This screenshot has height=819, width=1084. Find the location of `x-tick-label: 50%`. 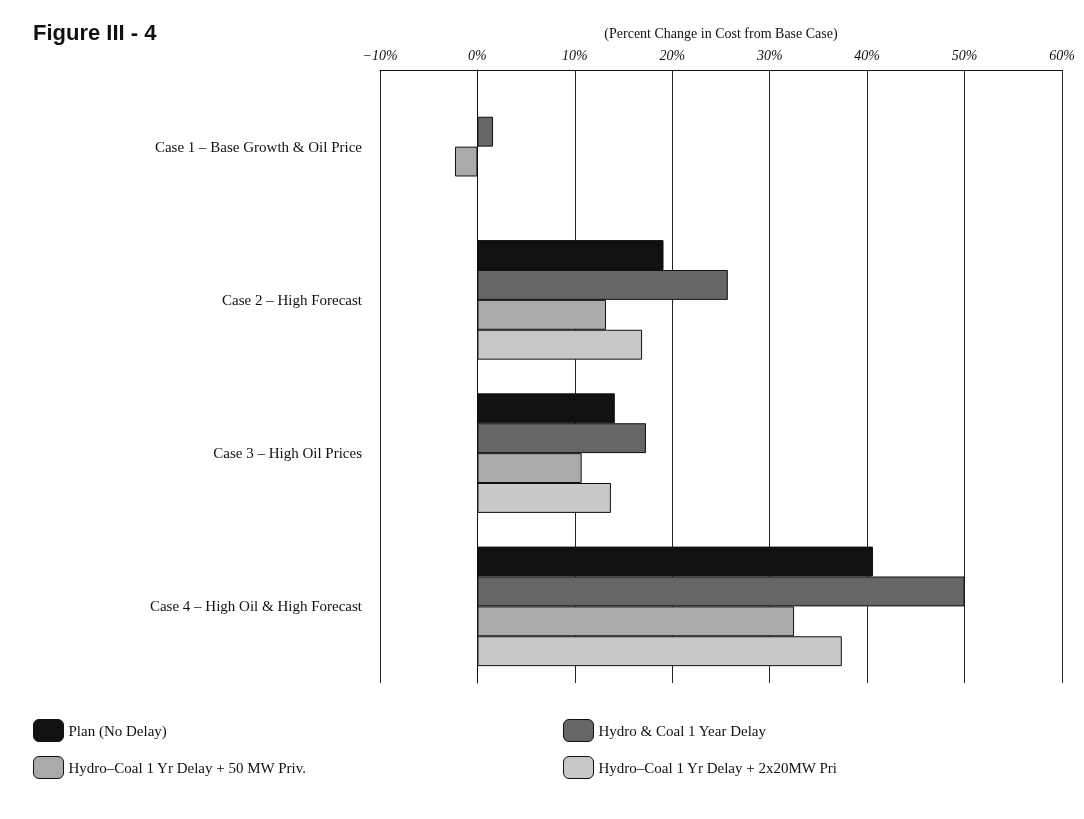

x-tick-label: 50% is located at coordinates (964, 55).